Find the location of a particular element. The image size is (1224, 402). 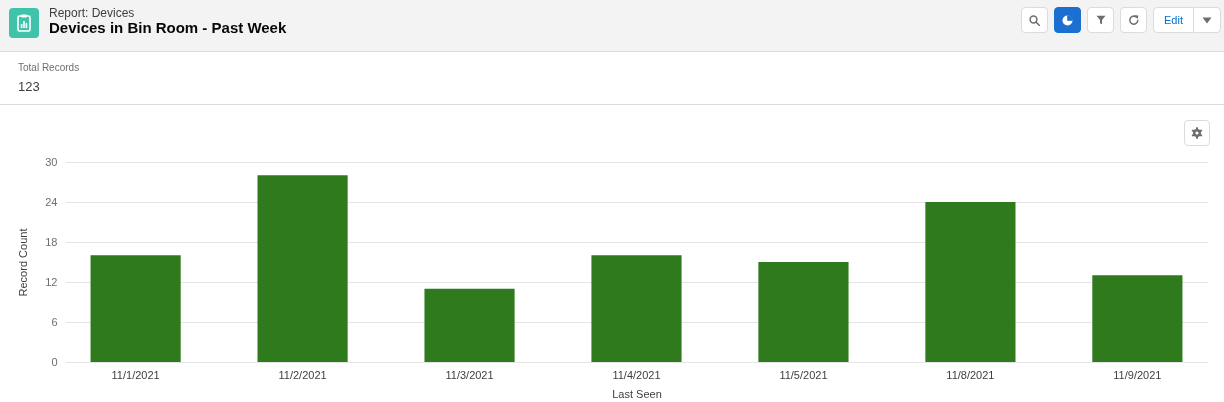

y-tick-label: 24 is located at coordinates (51, 201).